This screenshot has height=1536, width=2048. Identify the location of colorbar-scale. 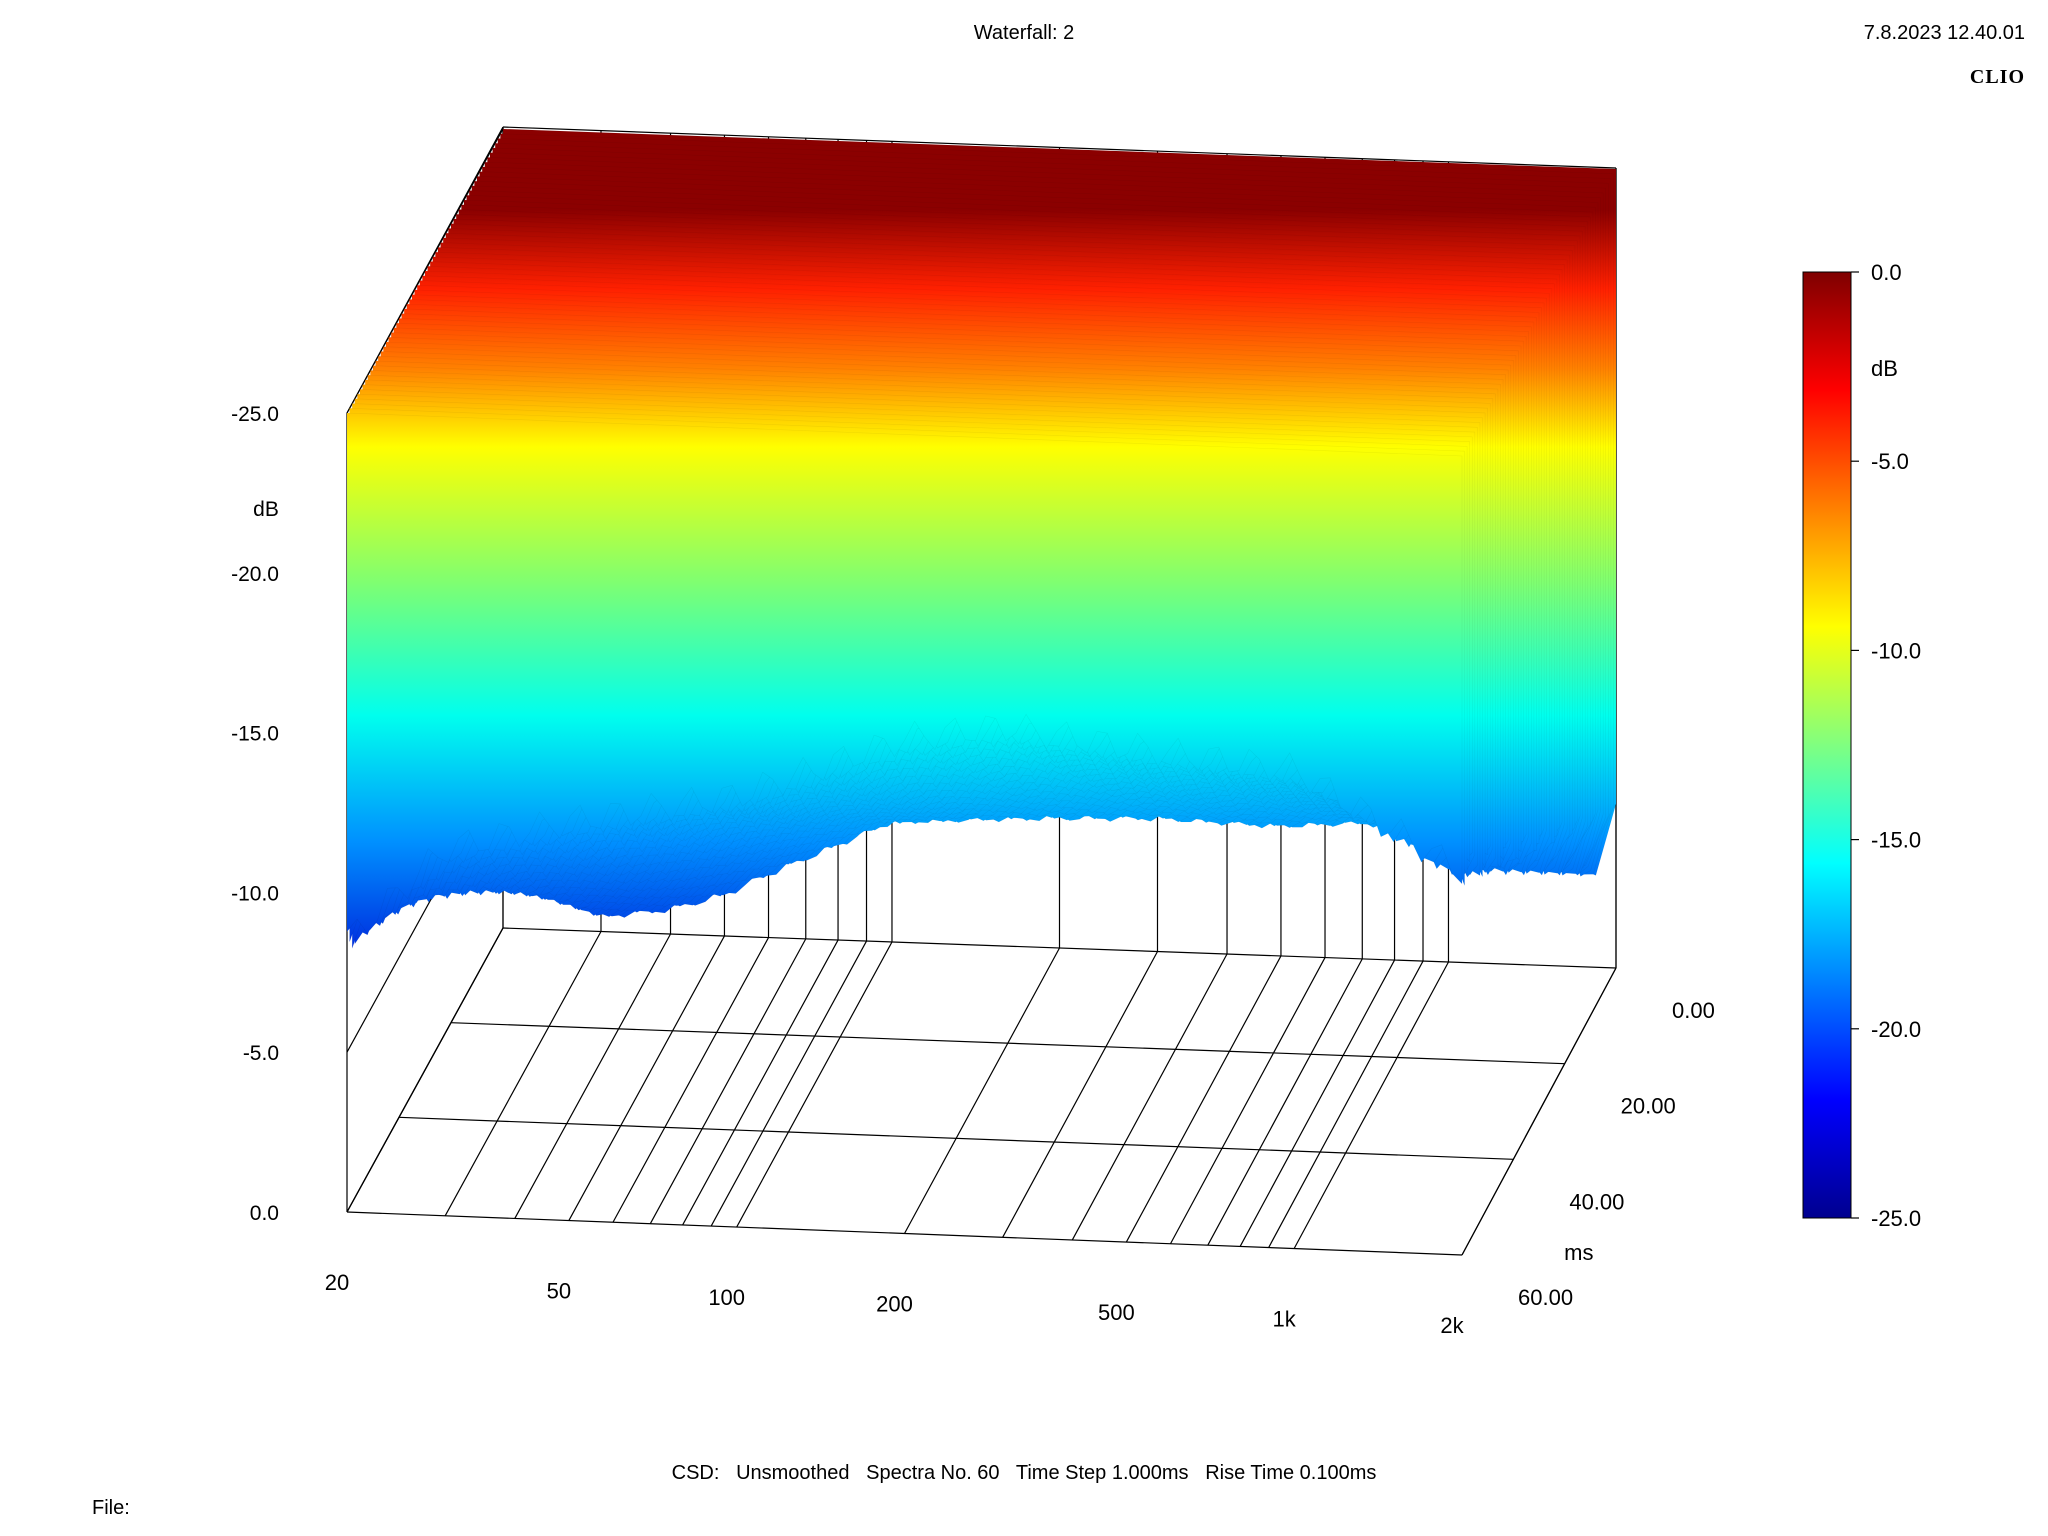
(1827, 745).